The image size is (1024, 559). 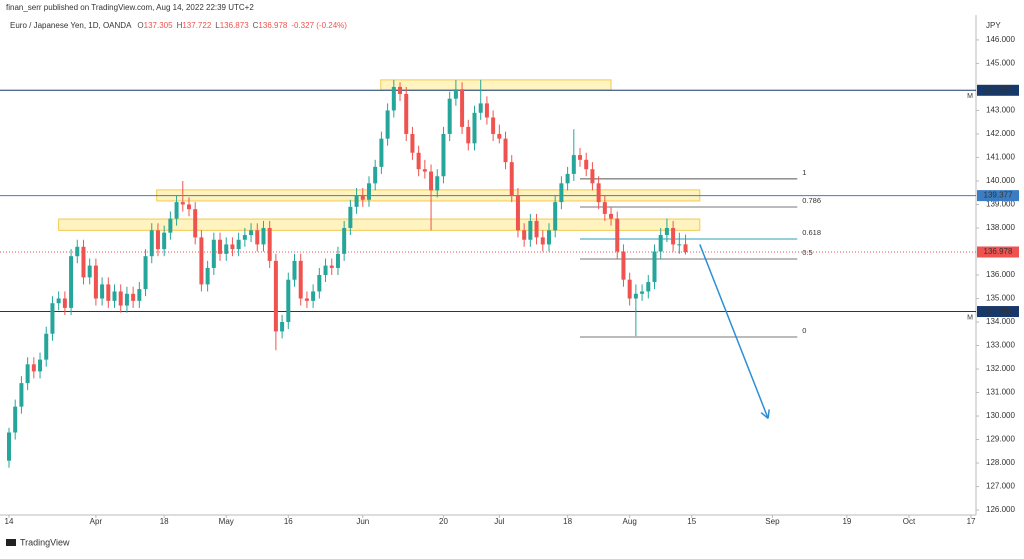 I want to click on y-axis-label: JPY, so click(x=993, y=25).